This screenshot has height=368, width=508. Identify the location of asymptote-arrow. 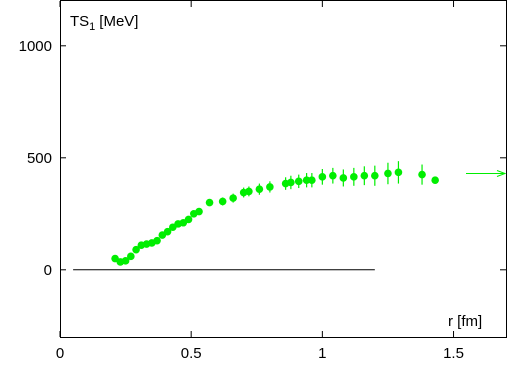
(486, 173).